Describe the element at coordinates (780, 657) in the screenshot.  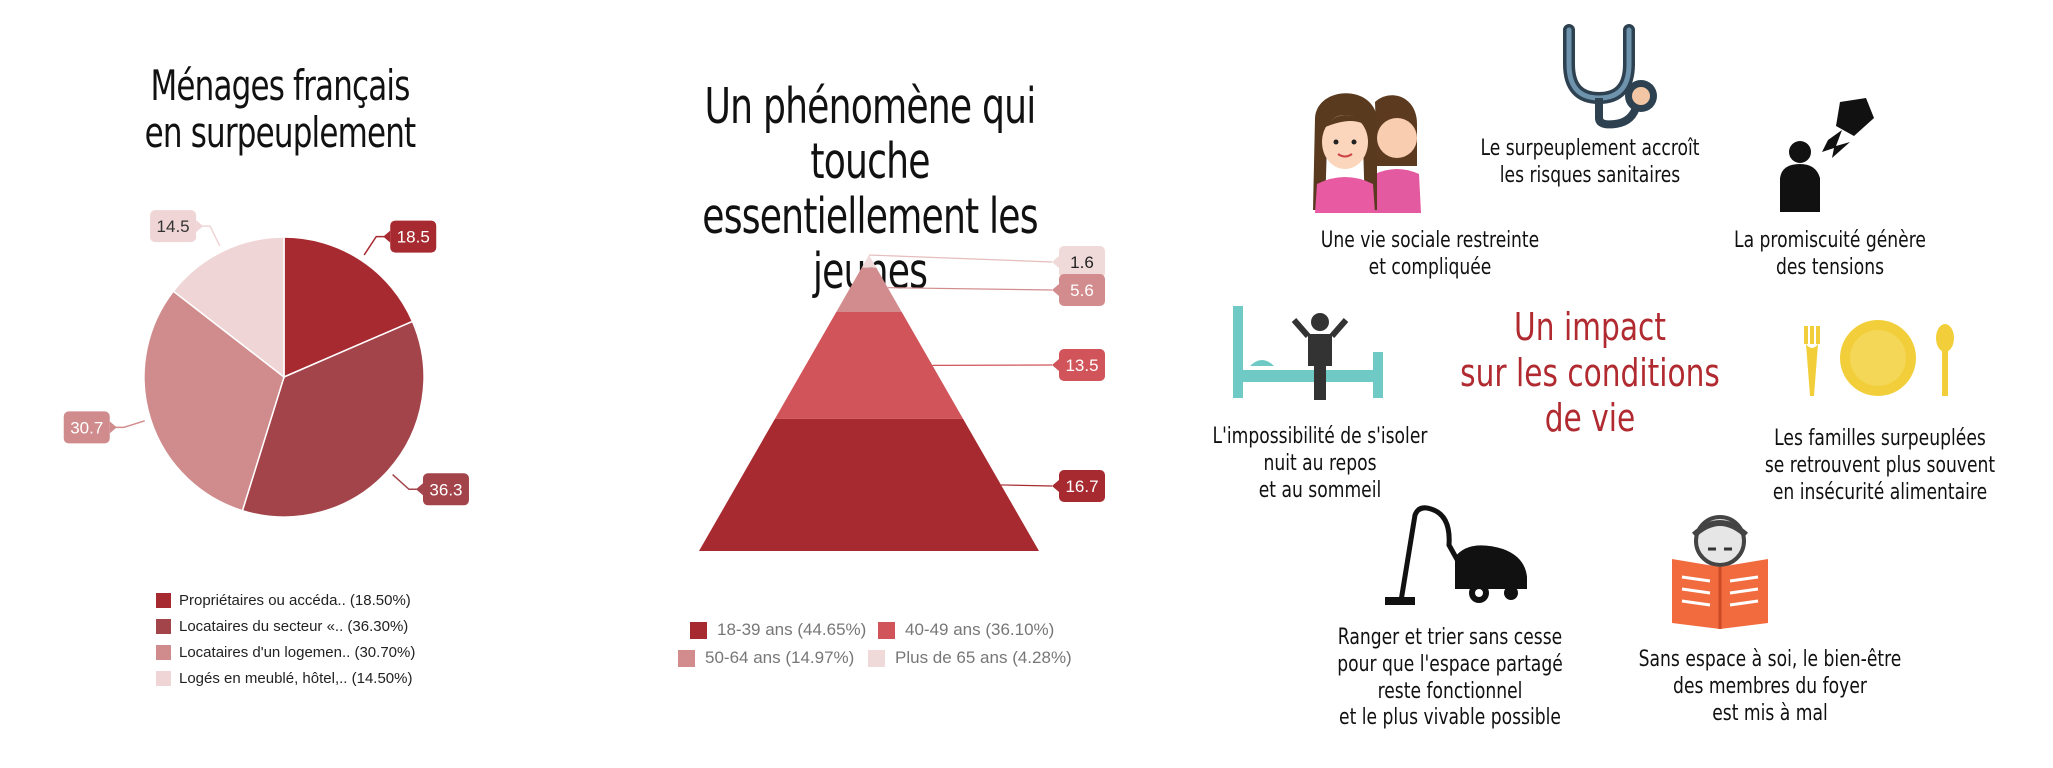
I see `legend-label: 50-64 ans (14.97%)` at that location.